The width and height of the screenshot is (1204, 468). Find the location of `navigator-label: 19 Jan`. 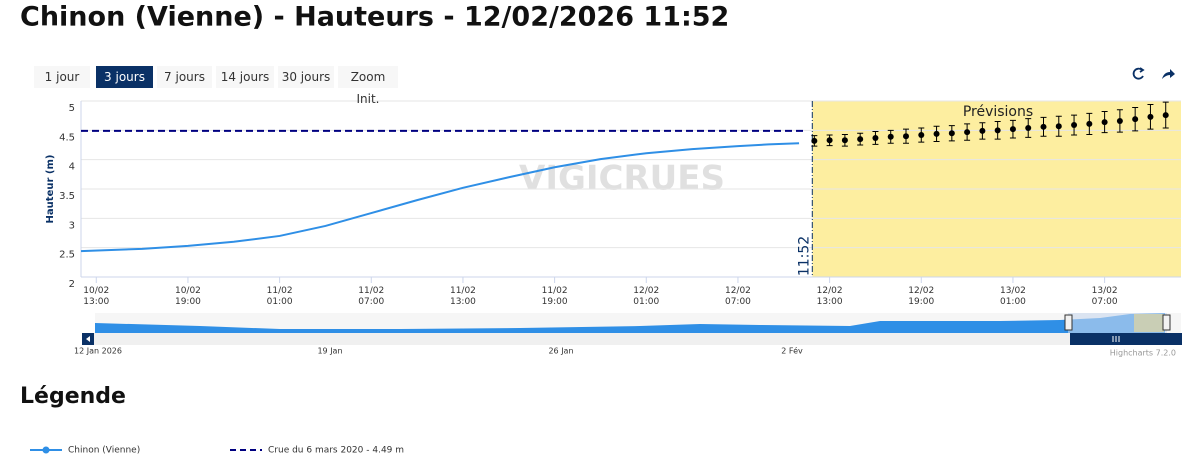

navigator-label: 19 Jan is located at coordinates (329, 351).